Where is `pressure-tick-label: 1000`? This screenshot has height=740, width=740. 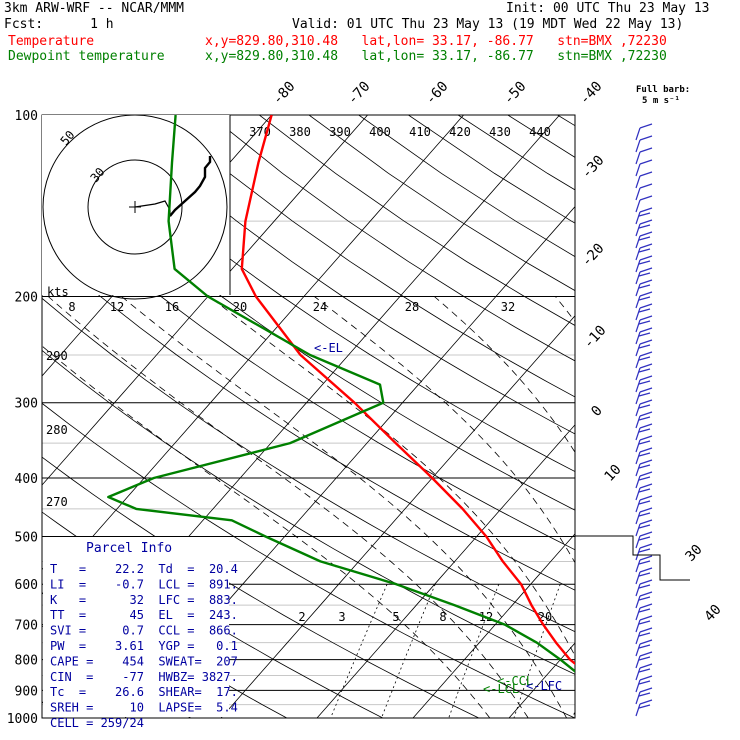
pressure-tick-label: 1000 is located at coordinates (22, 719).